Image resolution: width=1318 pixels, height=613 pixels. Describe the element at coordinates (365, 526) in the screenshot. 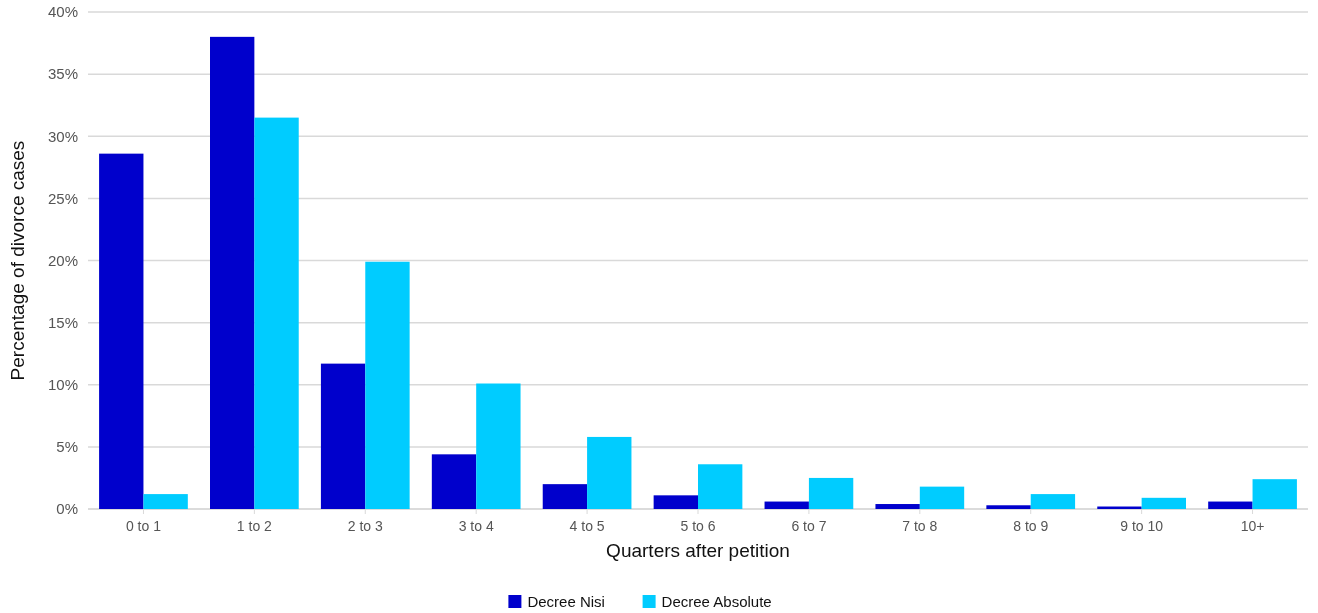

I see `x-tick-label: 2 to 3` at that location.